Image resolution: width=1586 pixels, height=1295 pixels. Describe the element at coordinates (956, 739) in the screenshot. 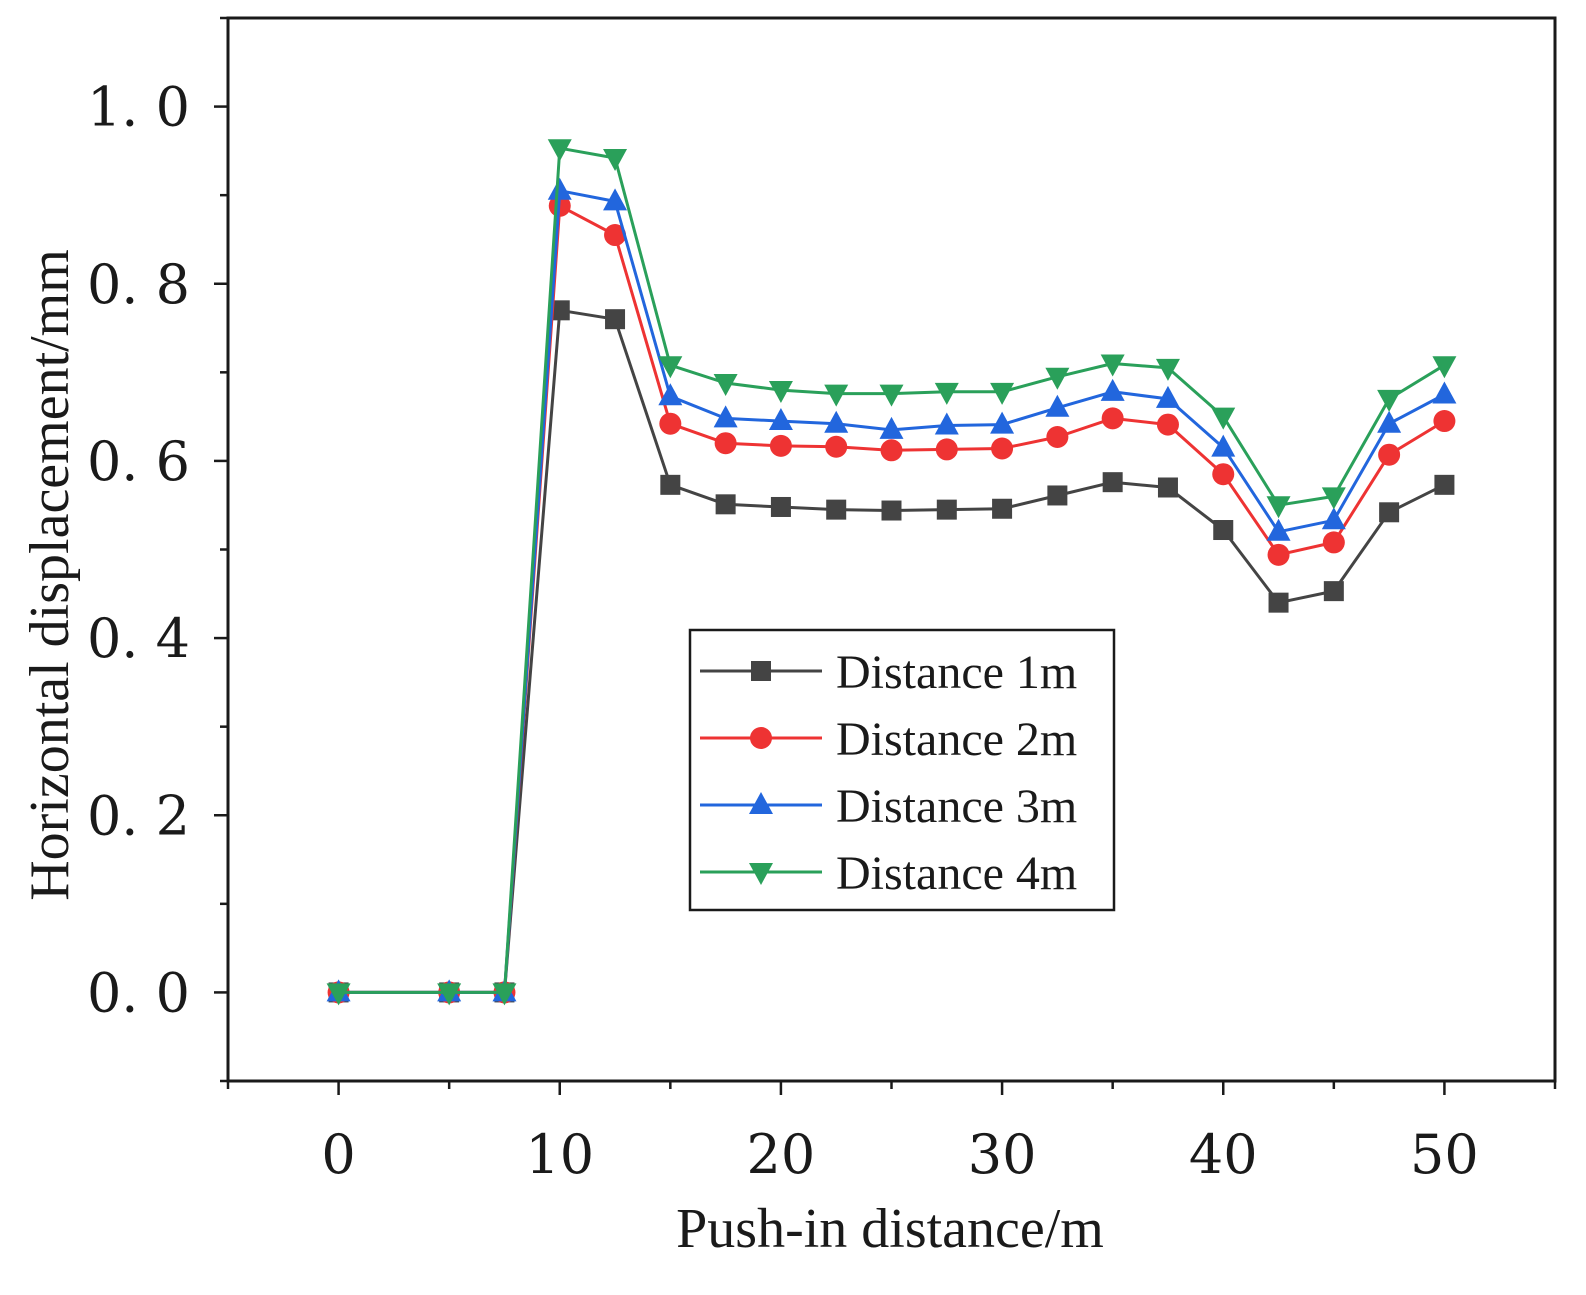

I see `legend-label: Distance 2m` at that location.